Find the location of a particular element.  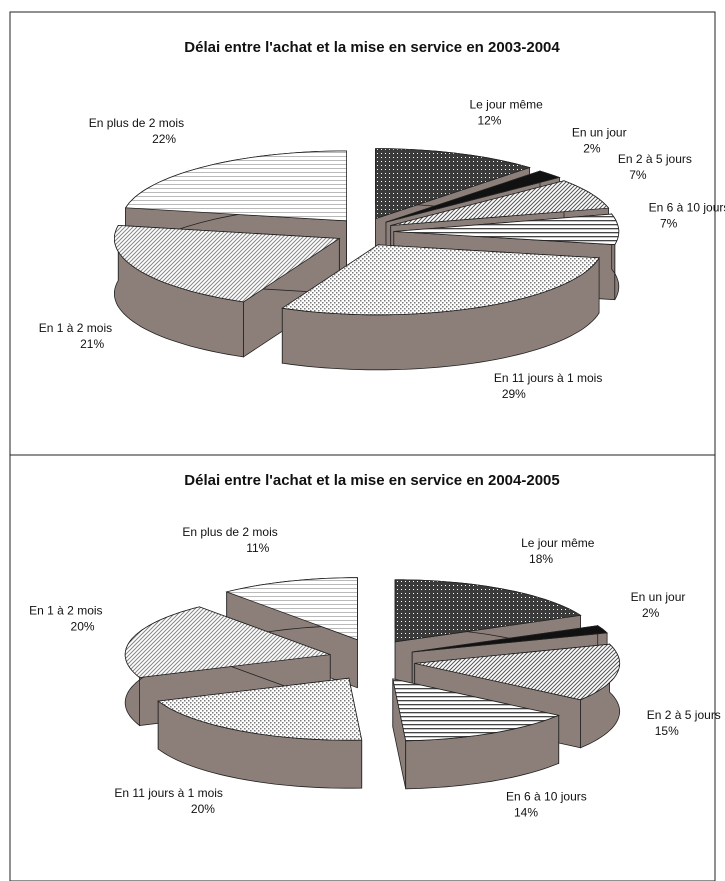

slice-value-label: 21% is located at coordinates (92, 344).